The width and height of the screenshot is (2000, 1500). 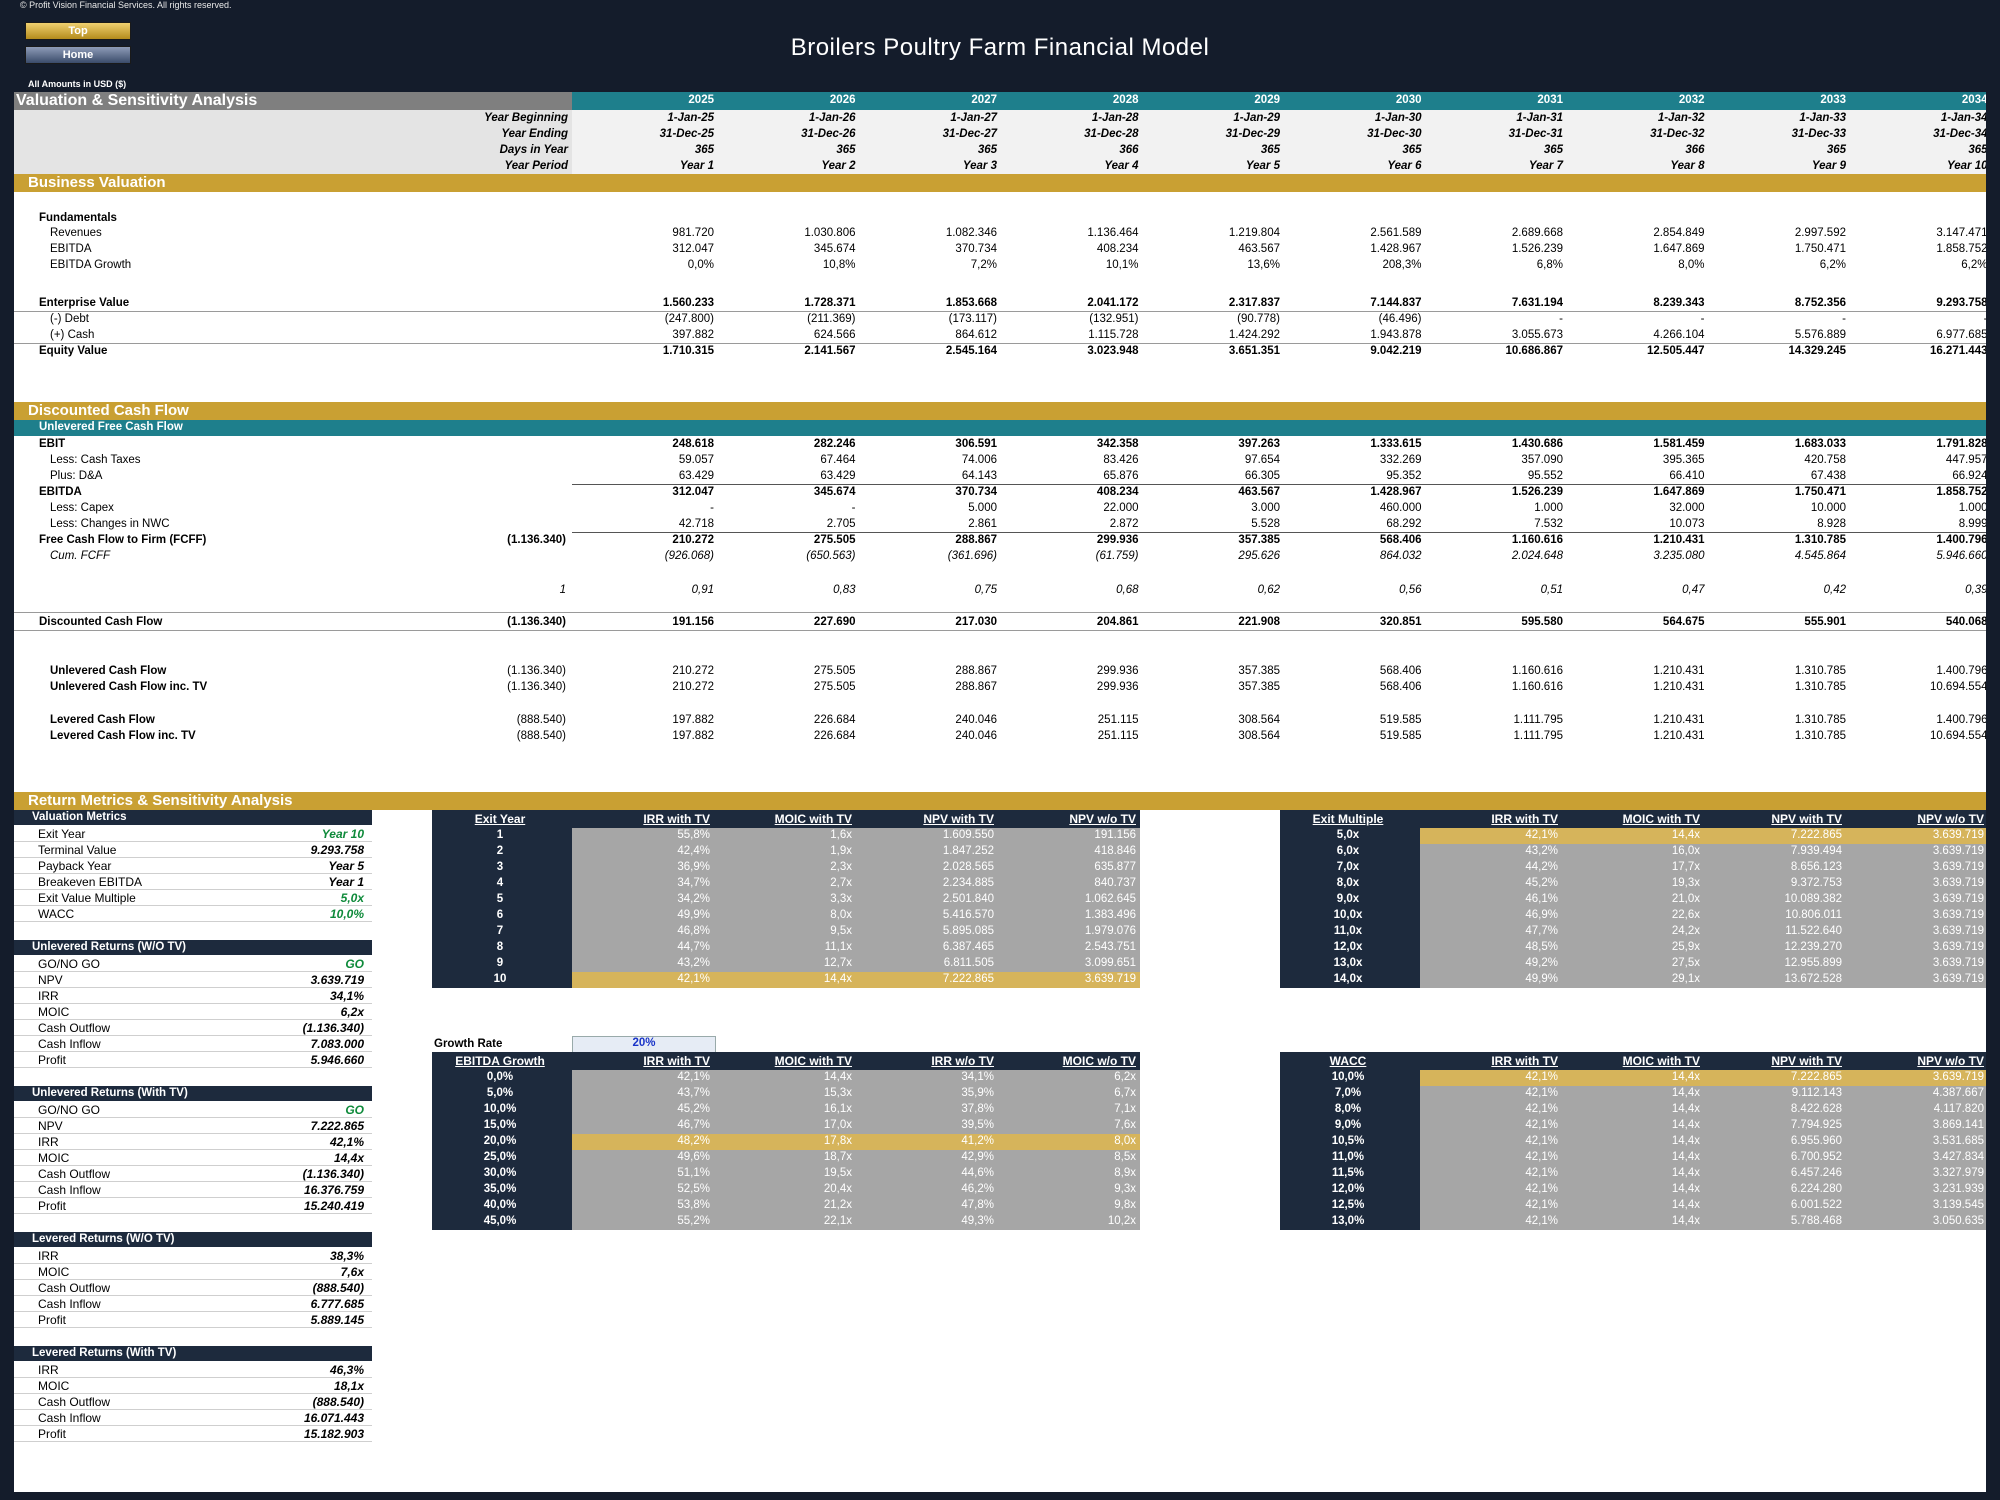 What do you see at coordinates (1958, 963) in the screenshot?
I see `table-value: 3.639.719` at bounding box center [1958, 963].